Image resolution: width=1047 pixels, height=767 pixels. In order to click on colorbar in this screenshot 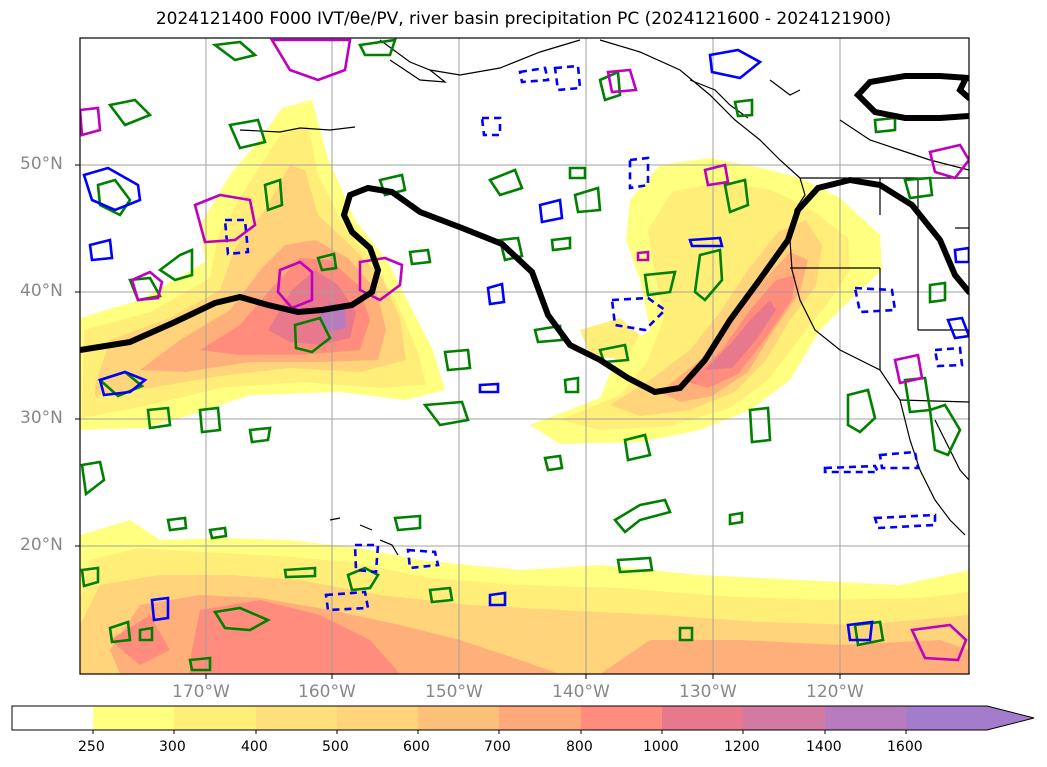, I will do `click(523, 719)`.